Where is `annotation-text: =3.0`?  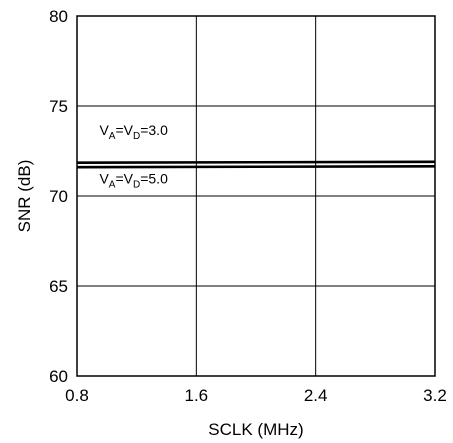
annotation-text: =3.0 is located at coordinates (154, 130).